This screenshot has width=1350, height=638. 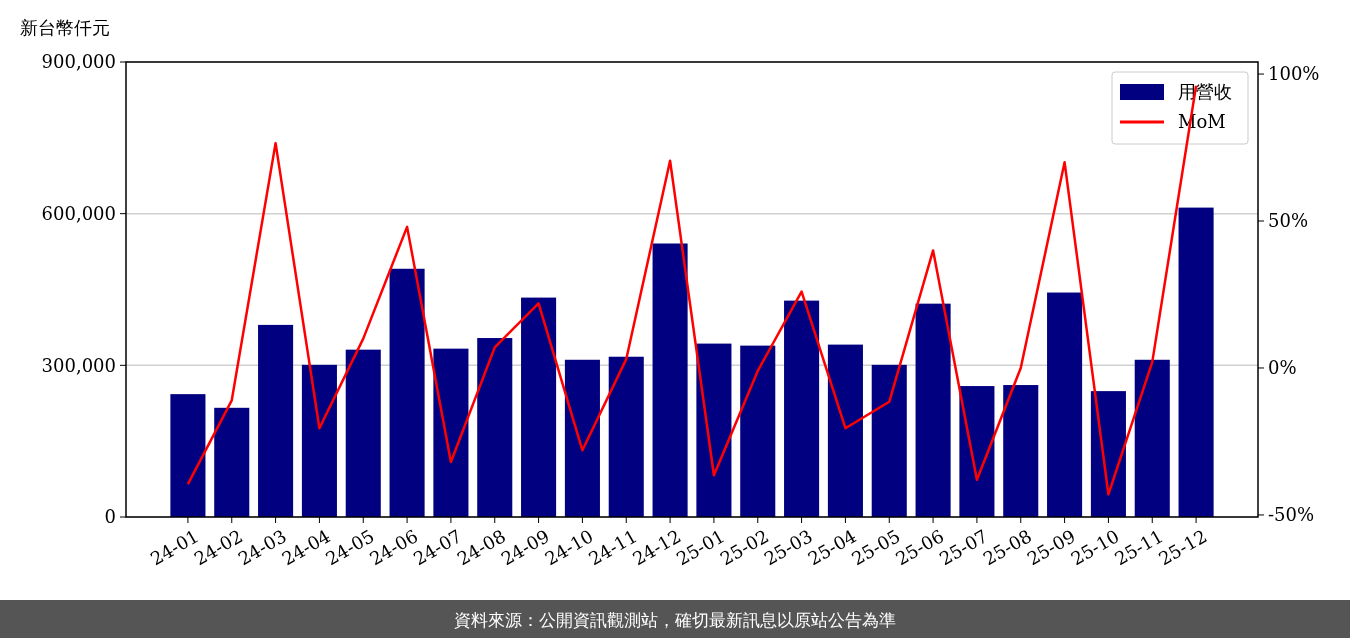 I want to click on y-tick-label: 300,000, so click(x=78, y=365).